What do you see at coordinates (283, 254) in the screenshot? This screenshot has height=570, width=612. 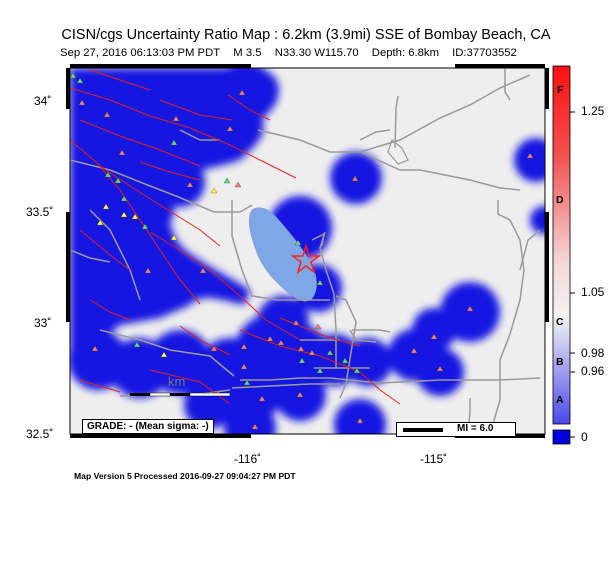 I see `salton-sea` at bounding box center [283, 254].